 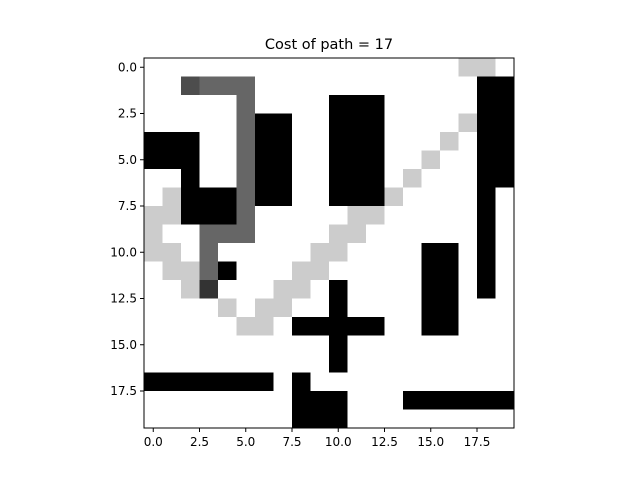 I want to click on y-tick-label: 10.0, so click(x=123, y=252).